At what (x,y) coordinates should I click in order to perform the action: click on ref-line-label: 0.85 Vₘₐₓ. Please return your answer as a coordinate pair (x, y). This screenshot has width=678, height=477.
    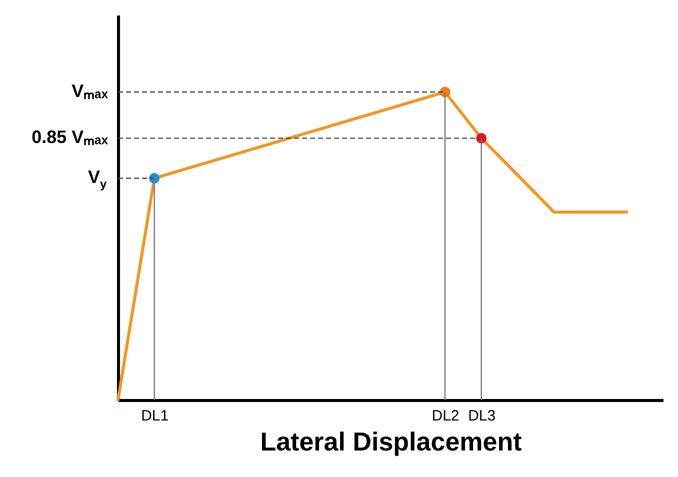
    Looking at the image, I should click on (70, 137).